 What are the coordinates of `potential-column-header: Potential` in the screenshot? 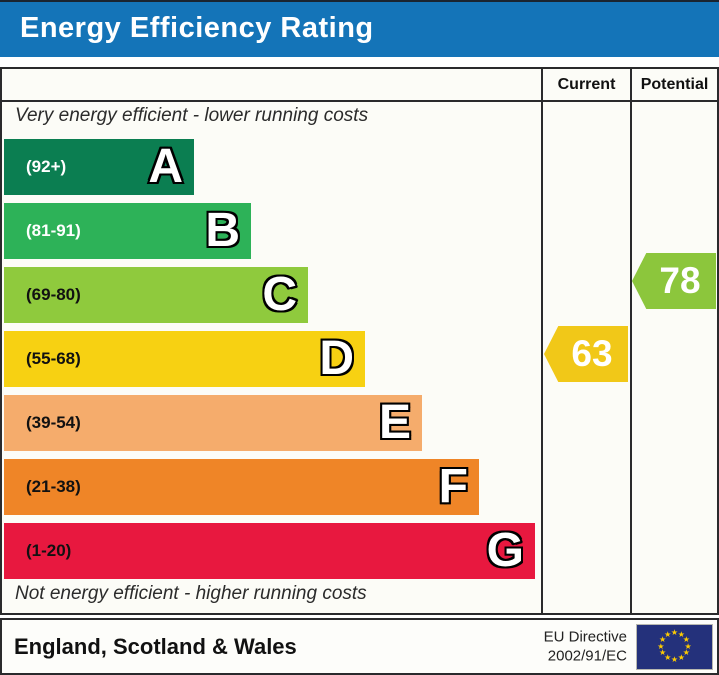 It's located at (674, 84).